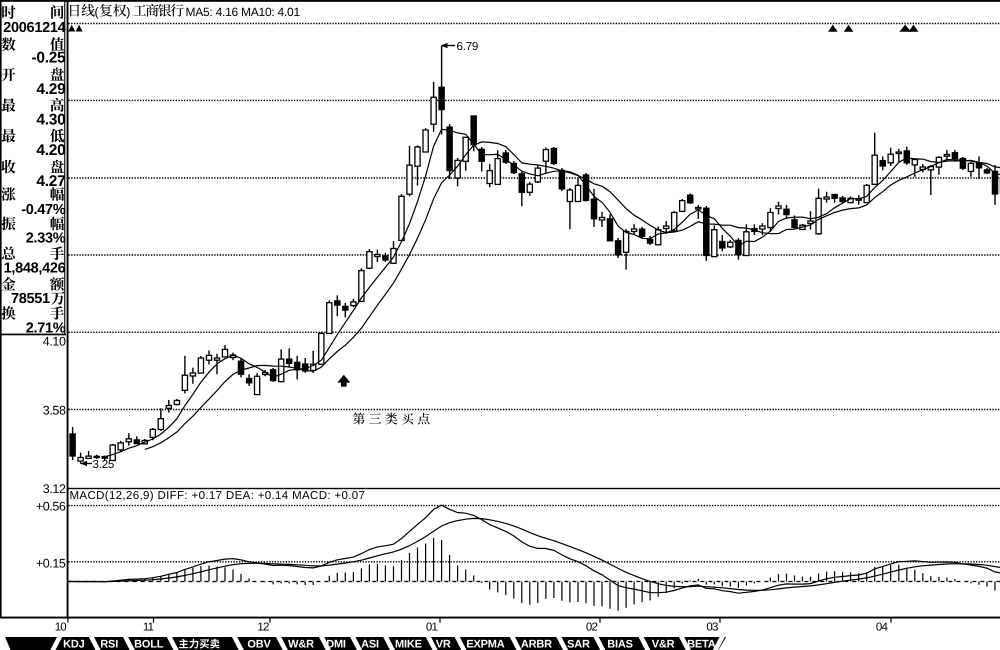  What do you see at coordinates (54, 342) in the screenshot?
I see `svg-text: 4.10` at bounding box center [54, 342].